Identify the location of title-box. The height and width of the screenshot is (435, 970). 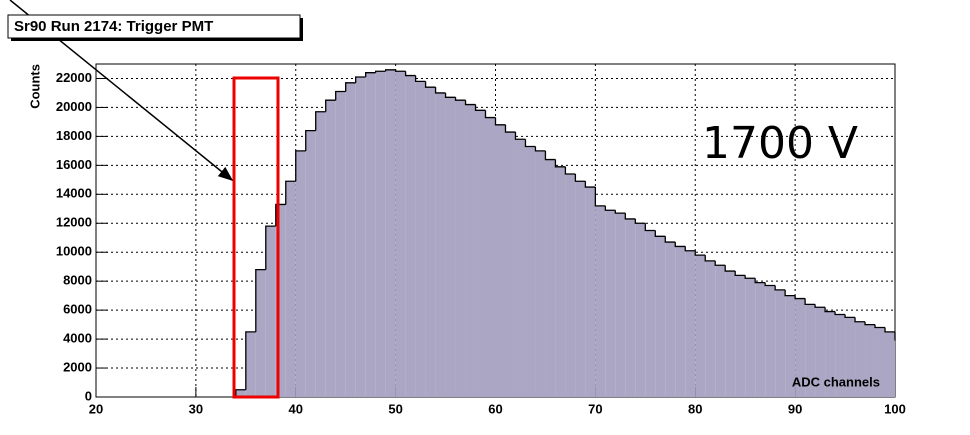
(154, 26).